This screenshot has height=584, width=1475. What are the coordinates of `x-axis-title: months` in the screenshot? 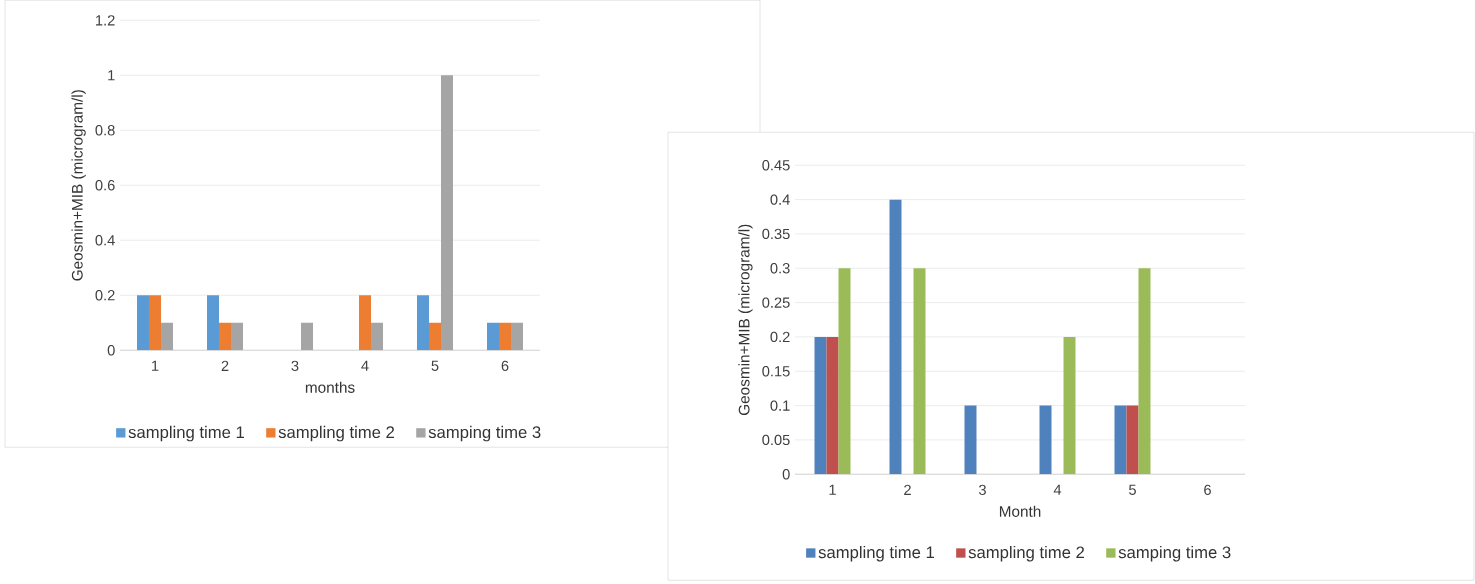 It's located at (330, 387).